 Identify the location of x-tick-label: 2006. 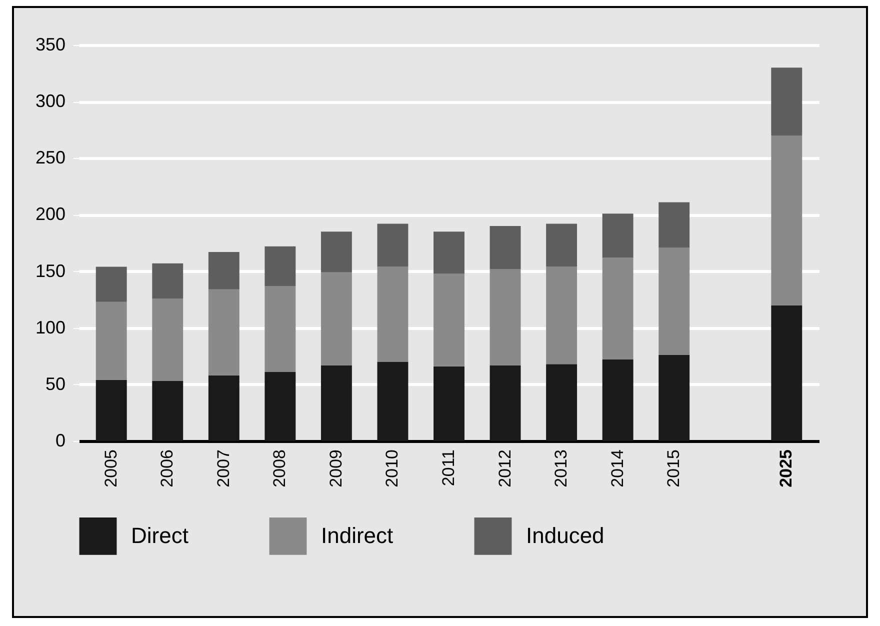
(167, 469).